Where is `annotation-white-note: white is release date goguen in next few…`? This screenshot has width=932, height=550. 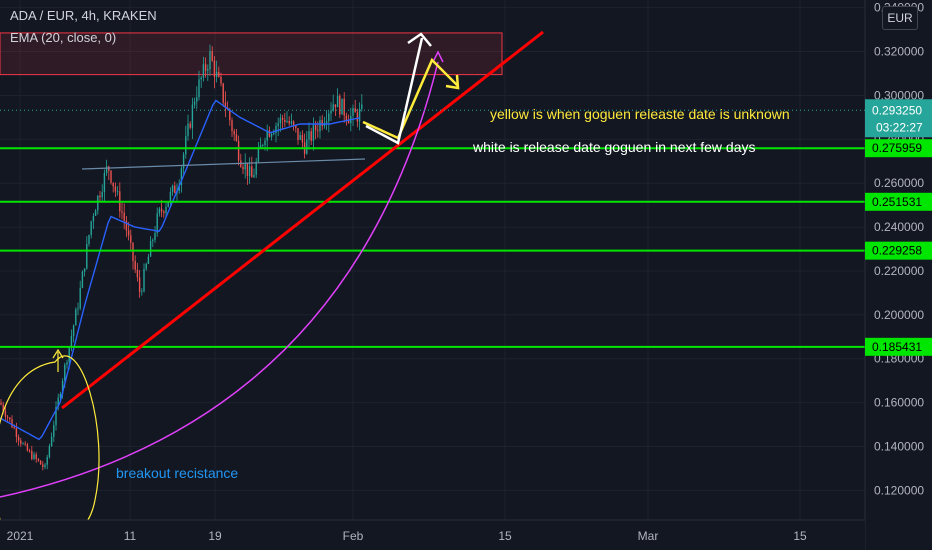 annotation-white-note: white is release date goguen in next few… is located at coordinates (614, 147).